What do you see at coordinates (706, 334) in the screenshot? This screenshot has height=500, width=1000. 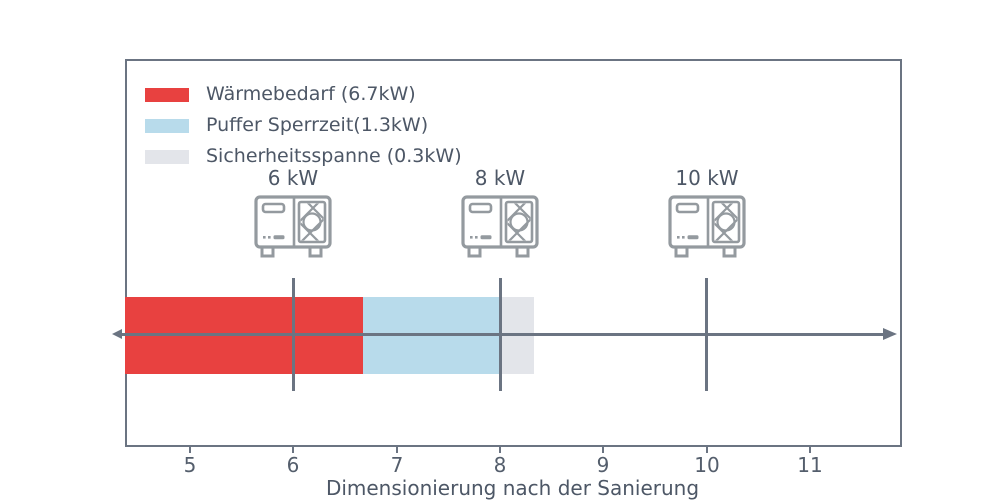 I see `marker-line-10kw` at bounding box center [706, 334].